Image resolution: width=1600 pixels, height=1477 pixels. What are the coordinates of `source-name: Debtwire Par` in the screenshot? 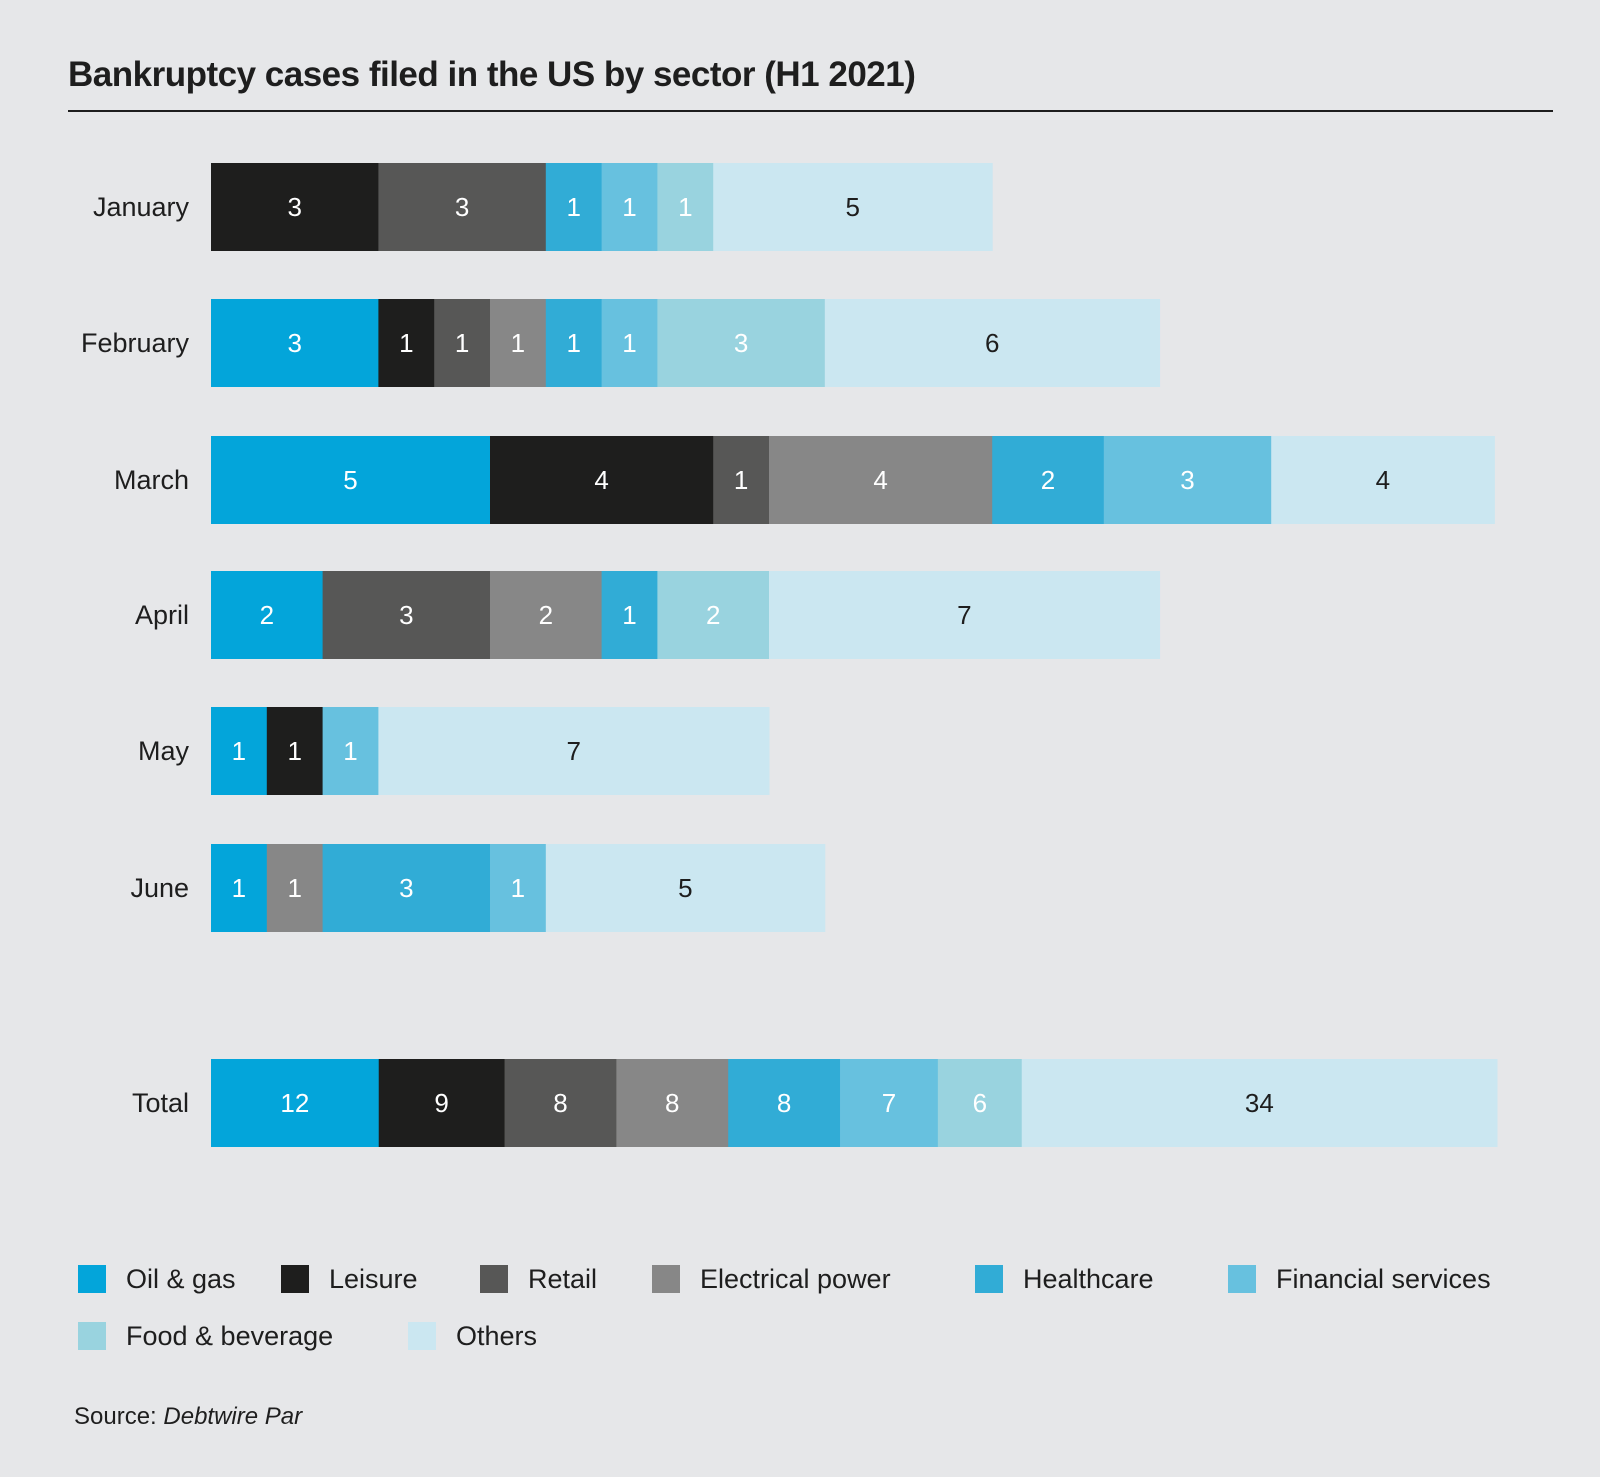 It's located at (233, 1416).